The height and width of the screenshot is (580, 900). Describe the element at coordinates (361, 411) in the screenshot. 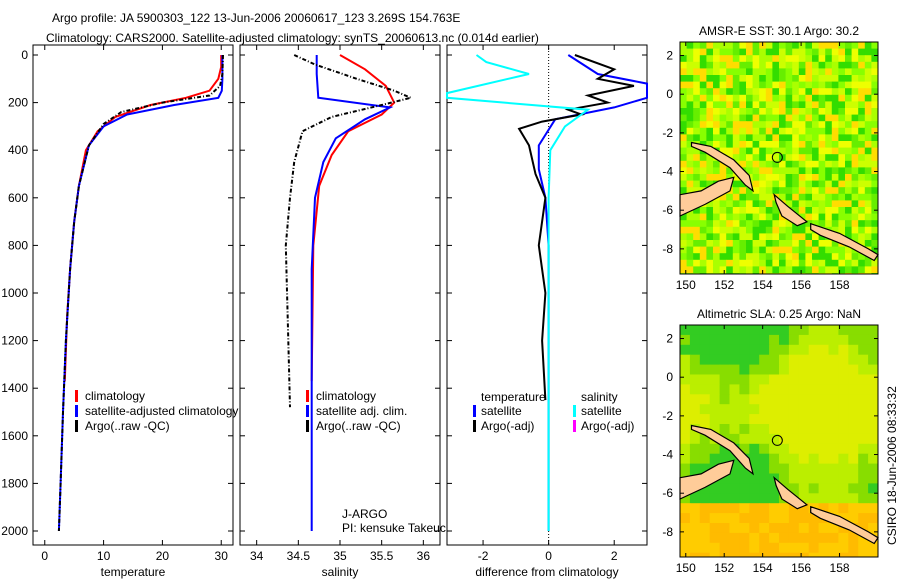

I see `legend-entry: satellite adj. clim.` at that location.